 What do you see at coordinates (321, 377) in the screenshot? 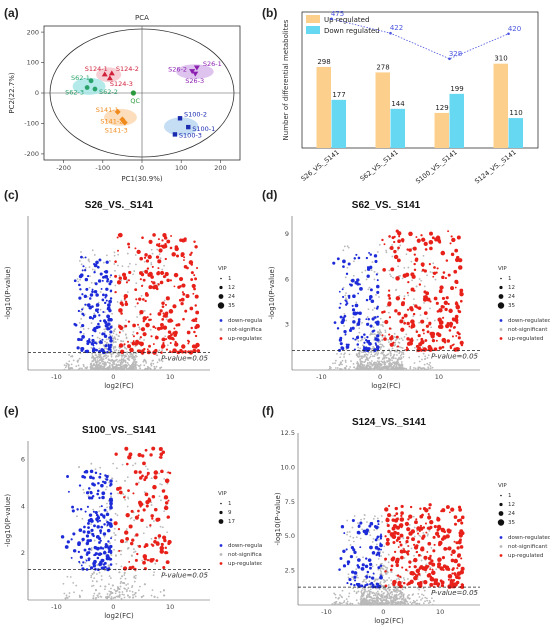
I see `x-tick-label: -10` at bounding box center [321, 377].